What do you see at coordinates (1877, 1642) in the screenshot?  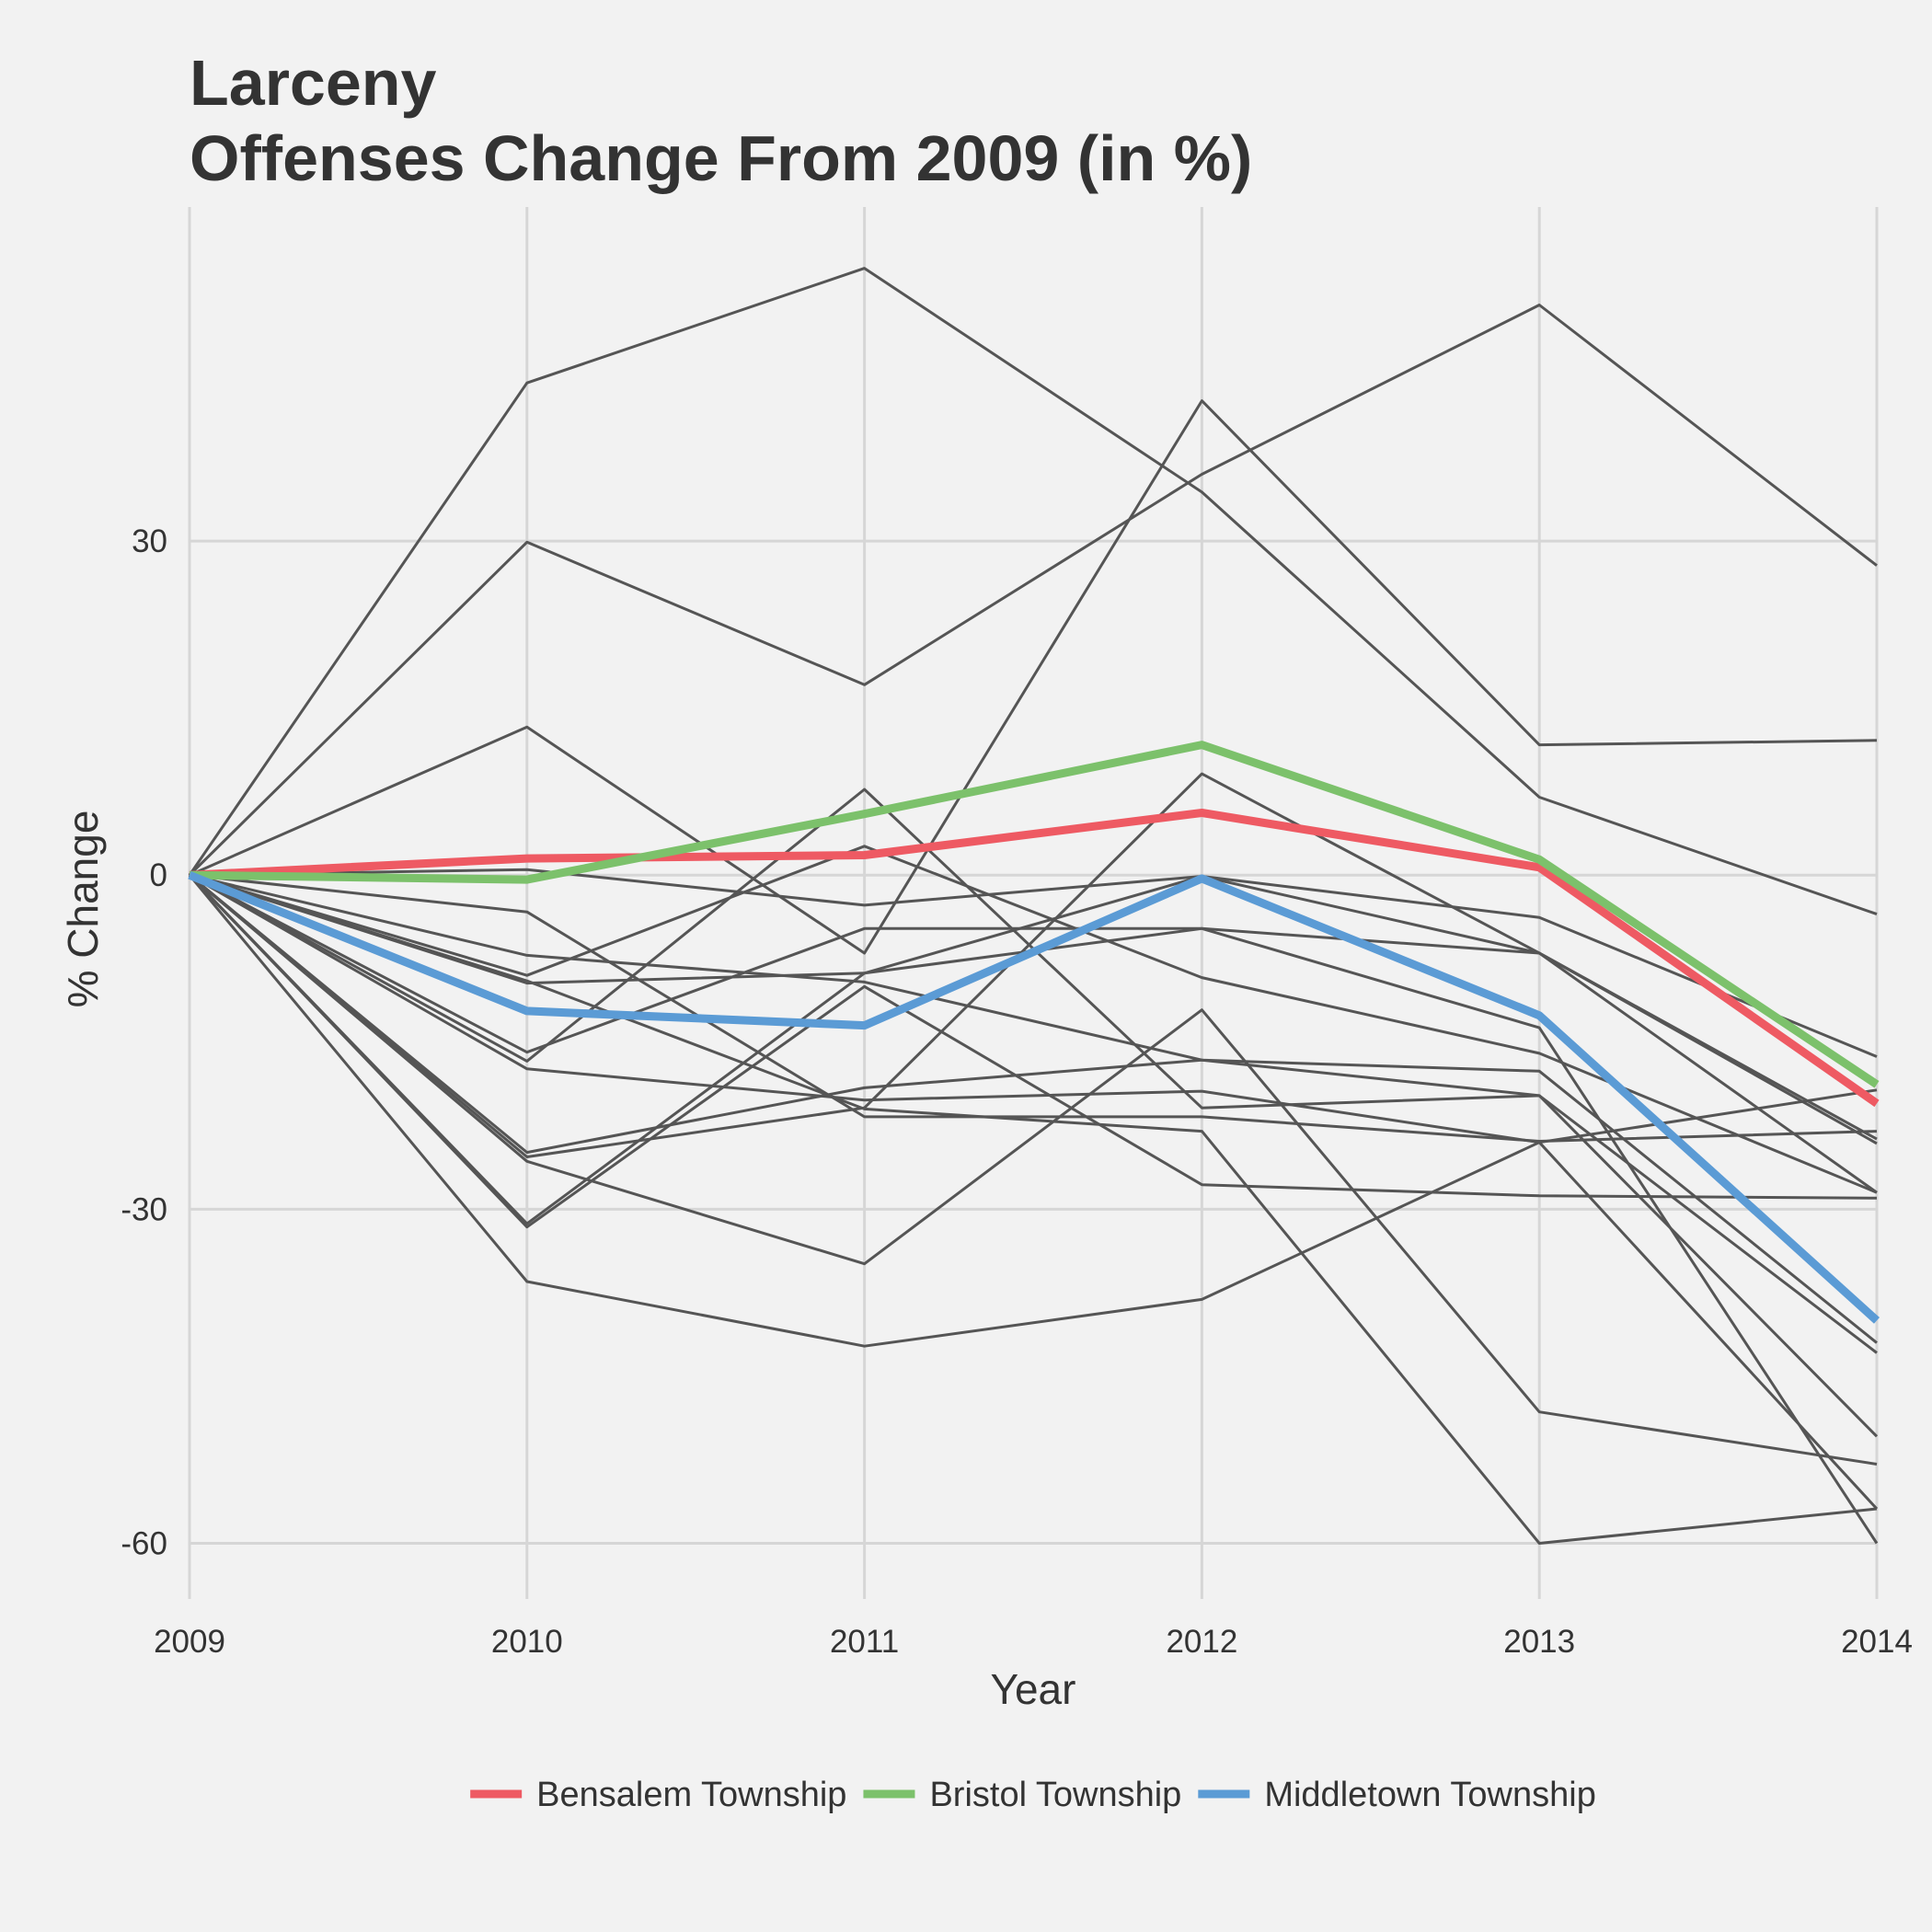 I see `x-tick-label: 2014` at bounding box center [1877, 1642].